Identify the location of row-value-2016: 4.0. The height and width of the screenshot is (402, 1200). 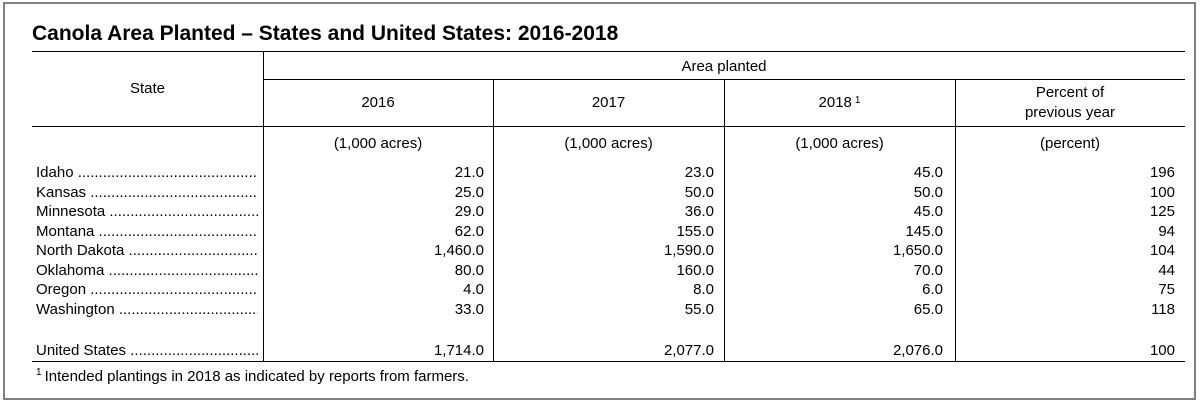
(473, 289).